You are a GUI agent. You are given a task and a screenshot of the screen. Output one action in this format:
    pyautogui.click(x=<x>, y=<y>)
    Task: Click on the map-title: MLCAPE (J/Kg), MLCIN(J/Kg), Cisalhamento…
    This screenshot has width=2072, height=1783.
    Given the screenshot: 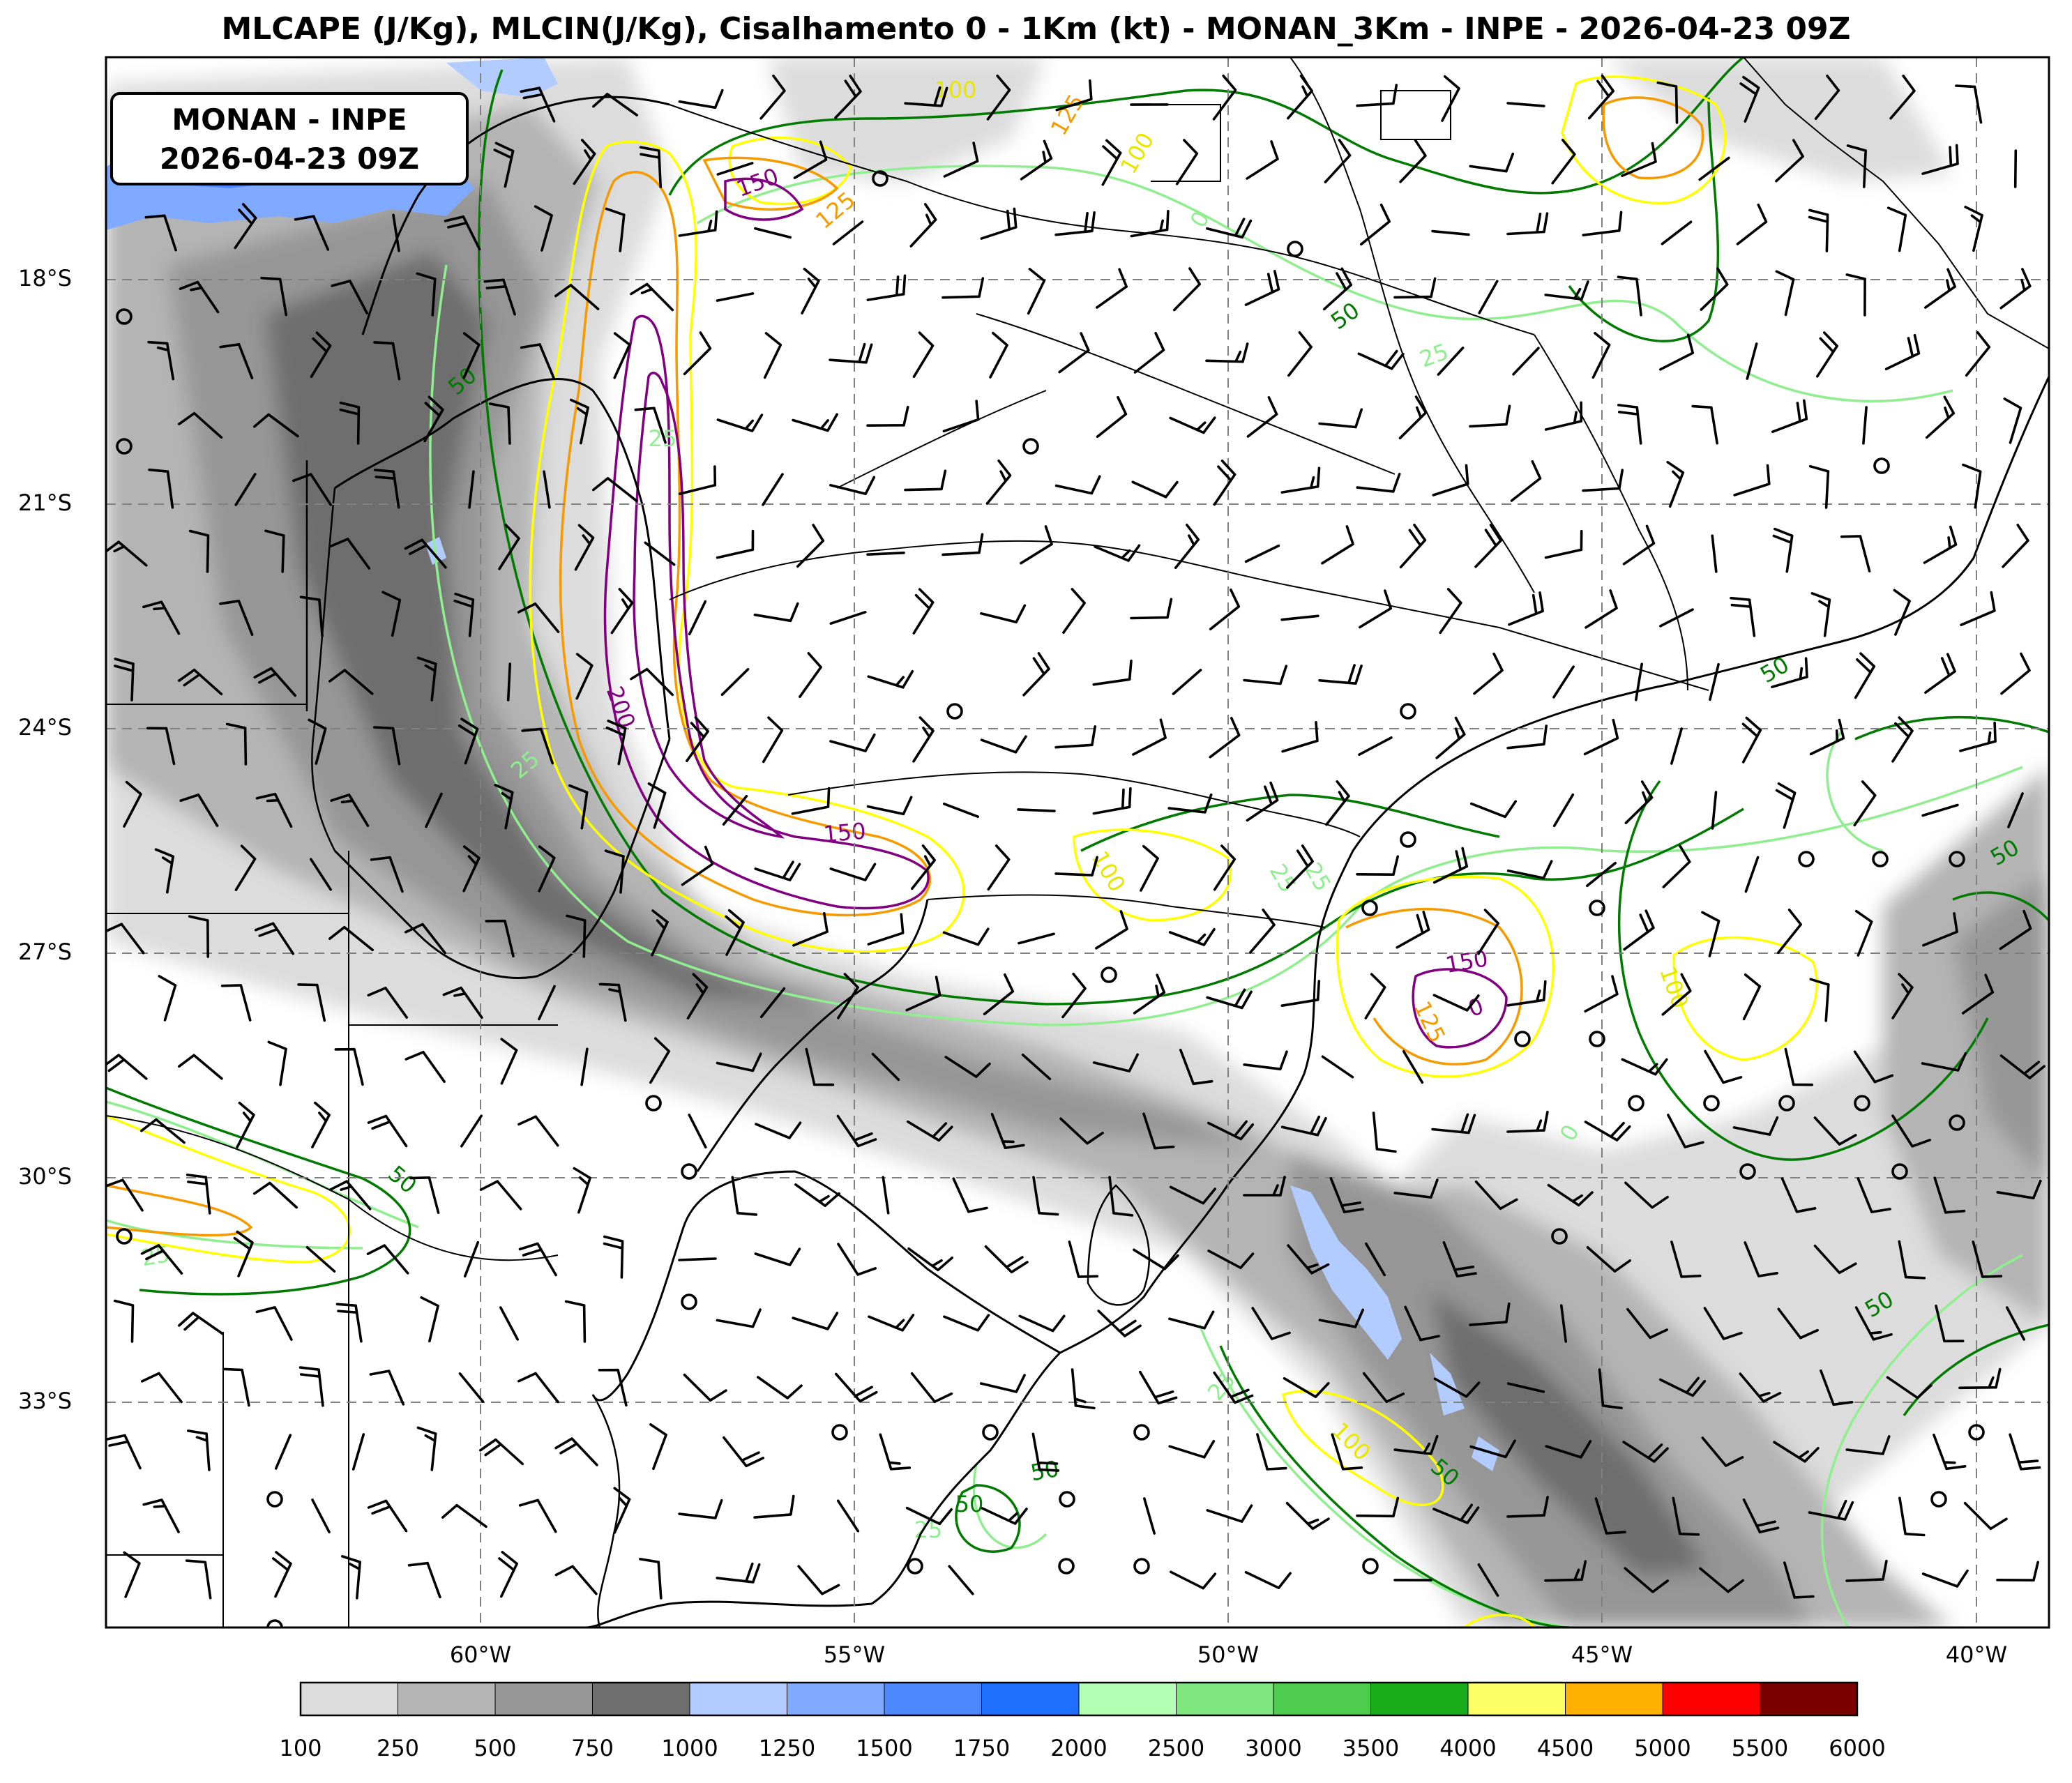 What is the action you would take?
    pyautogui.click(x=1036, y=29)
    